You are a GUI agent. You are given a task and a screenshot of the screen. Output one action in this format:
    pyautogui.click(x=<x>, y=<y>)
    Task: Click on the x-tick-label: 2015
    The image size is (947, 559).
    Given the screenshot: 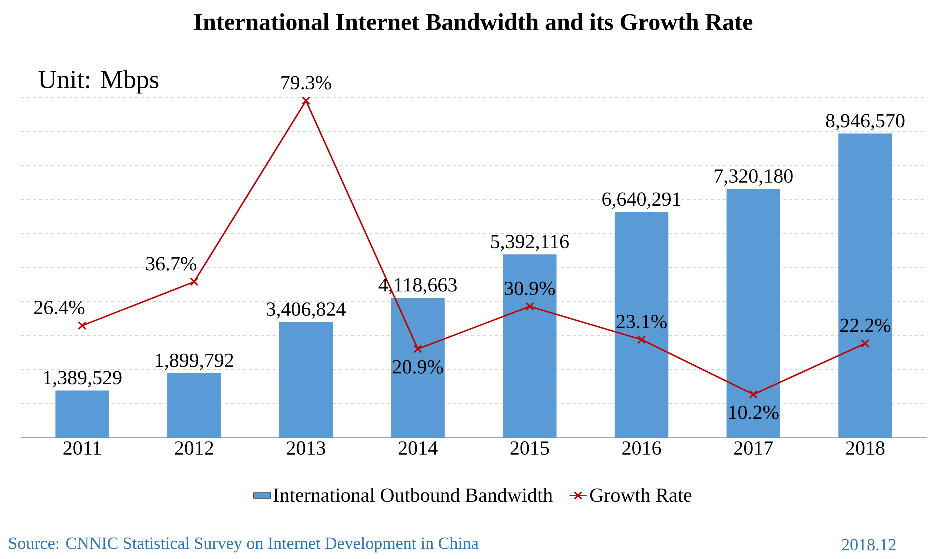 What is the action you would take?
    pyautogui.click(x=530, y=449)
    